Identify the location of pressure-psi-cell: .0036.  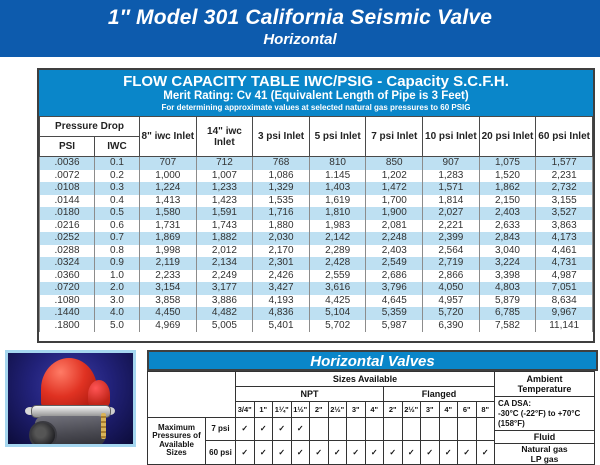
(67, 163).